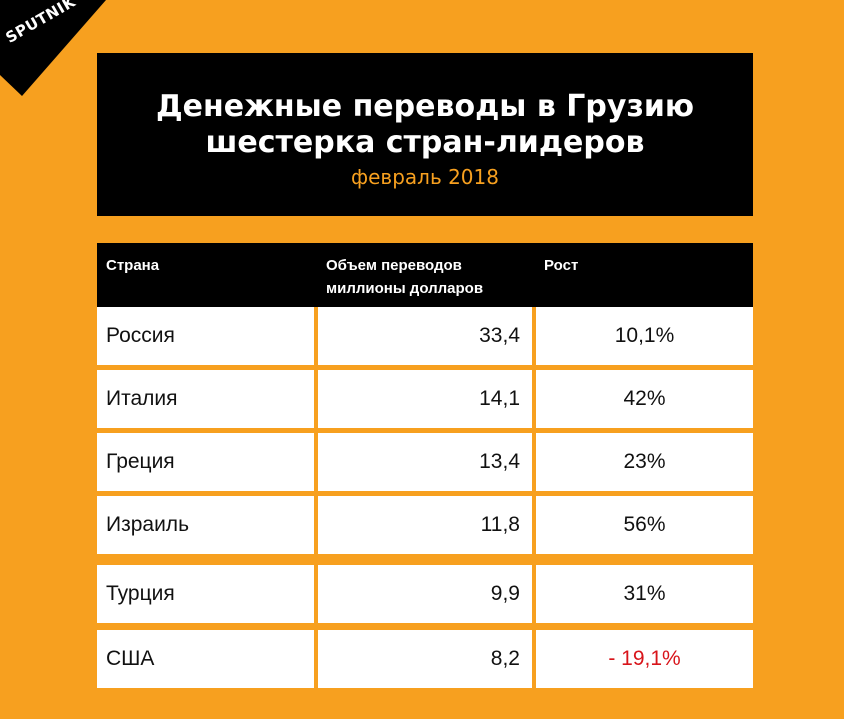 The image size is (844, 719). What do you see at coordinates (431, 275) in the screenshot?
I see `header-volume: Объем переводов миллионы долларов` at bounding box center [431, 275].